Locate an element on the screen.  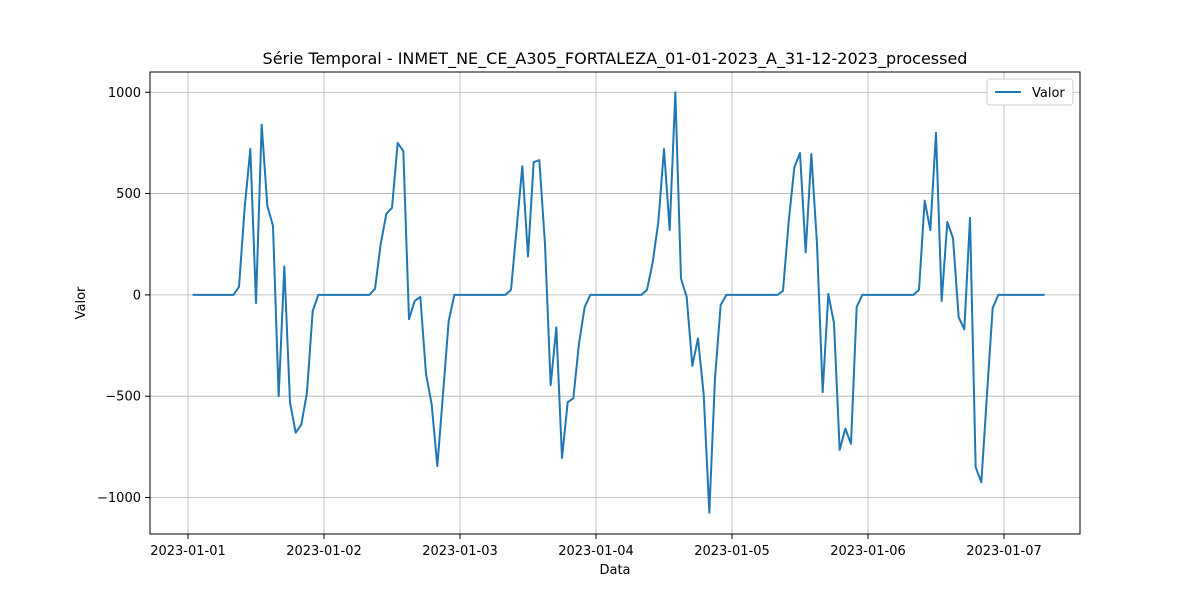
x-tick-label: 2023-01-01 is located at coordinates (188, 551).